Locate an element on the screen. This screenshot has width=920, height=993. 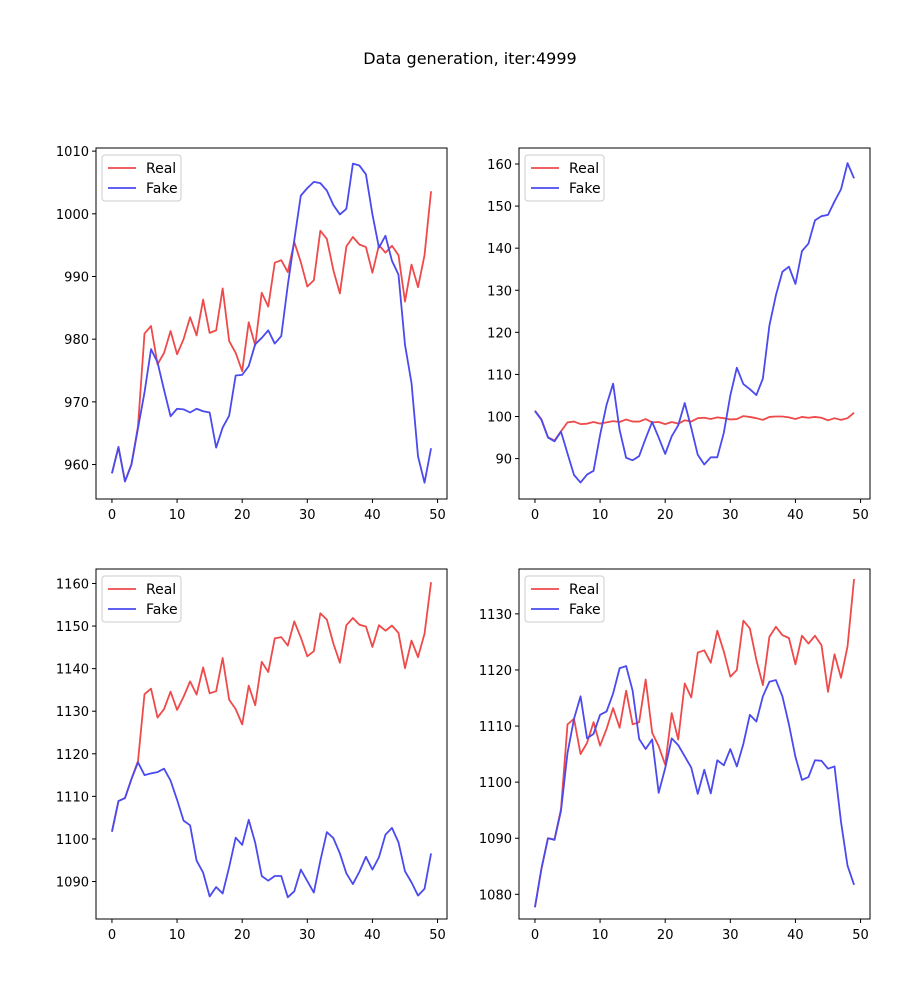
y-tick-label: 1000 is located at coordinates (72, 215).